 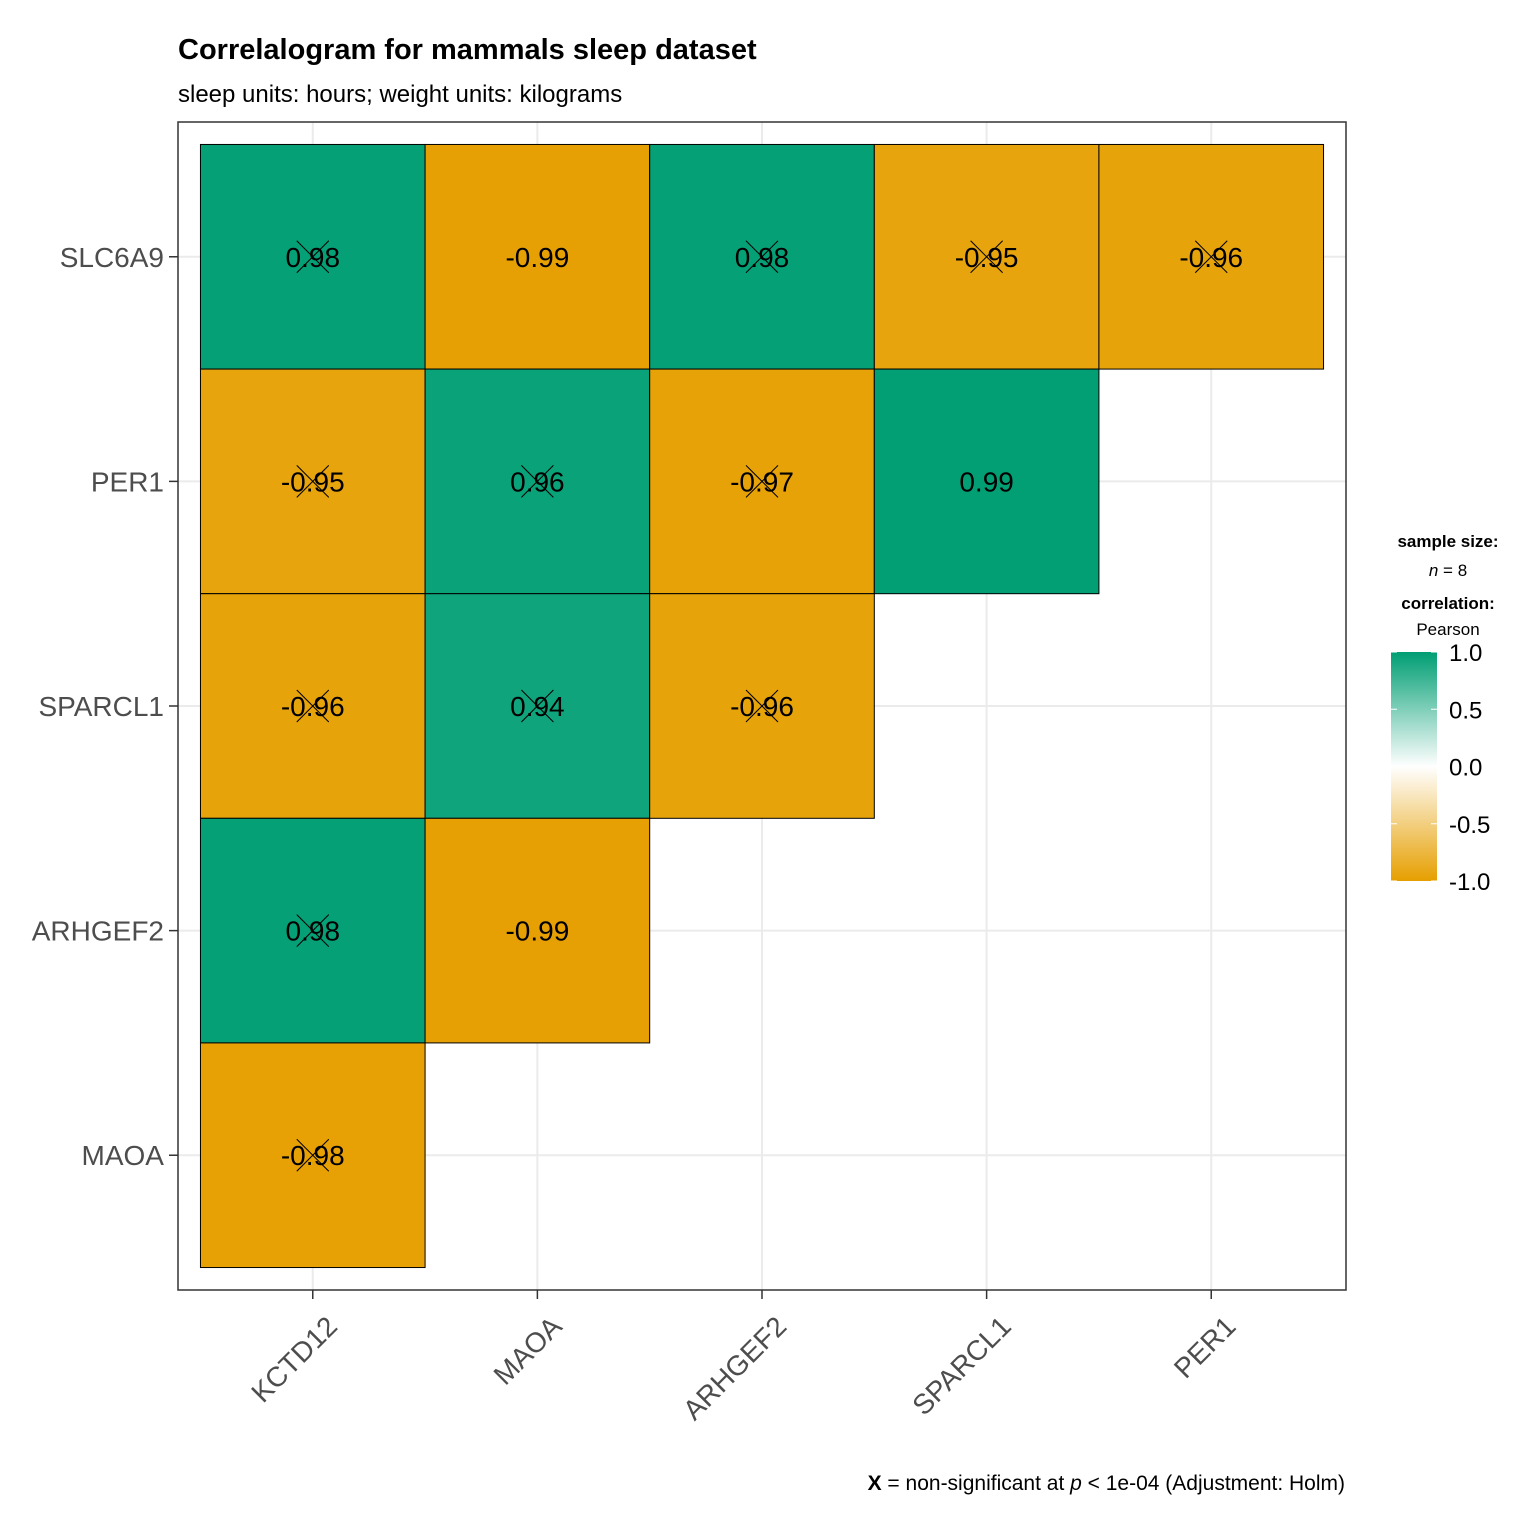 I want to click on legend-ticks: 1.0 0.5 0.0 -0.5 -1.0, so click(x=1440, y=768).